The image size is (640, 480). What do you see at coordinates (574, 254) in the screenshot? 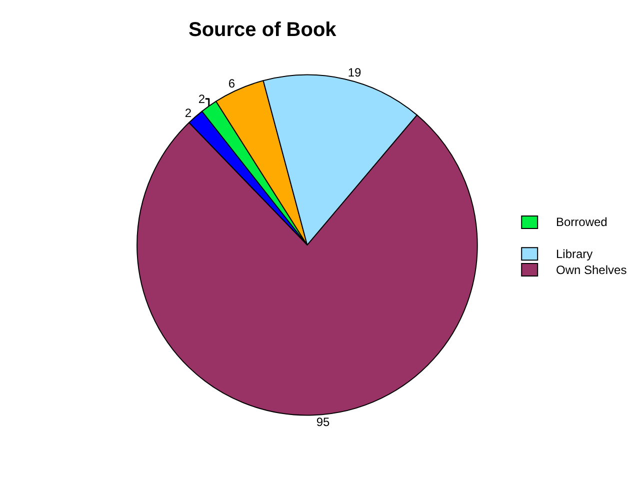
I see `legend-label: Library` at bounding box center [574, 254].